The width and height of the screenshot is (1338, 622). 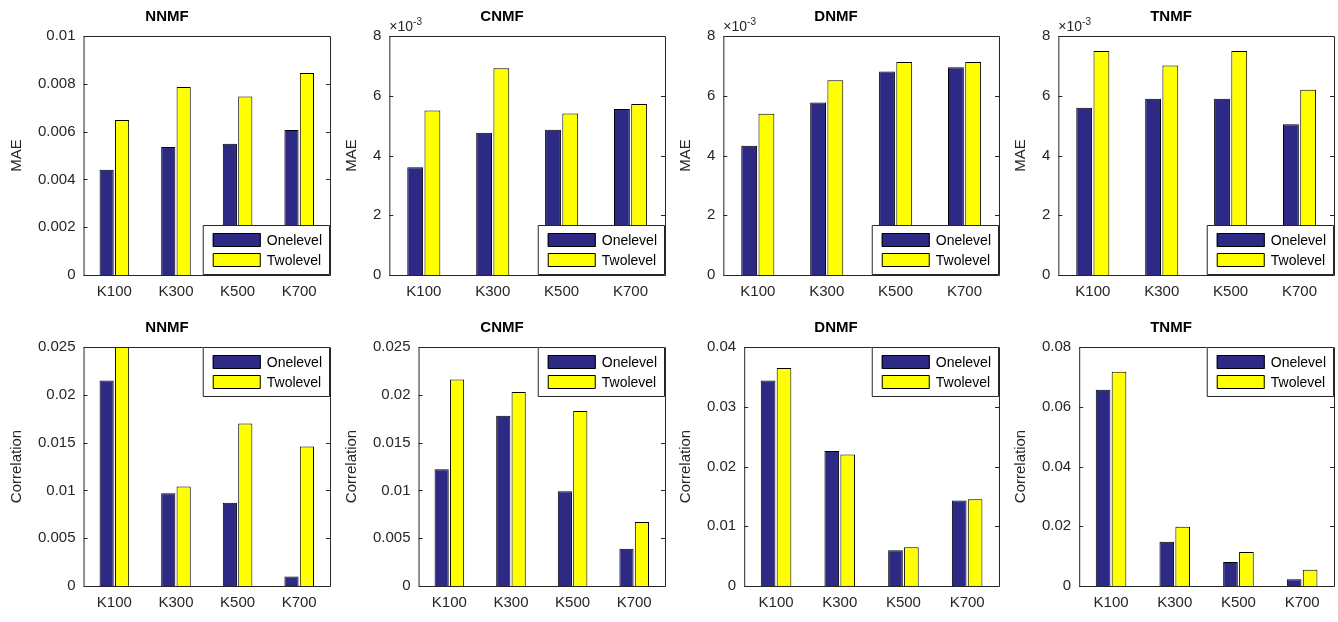 I want to click on y-tick-label: 0.06, so click(x=1056, y=405).